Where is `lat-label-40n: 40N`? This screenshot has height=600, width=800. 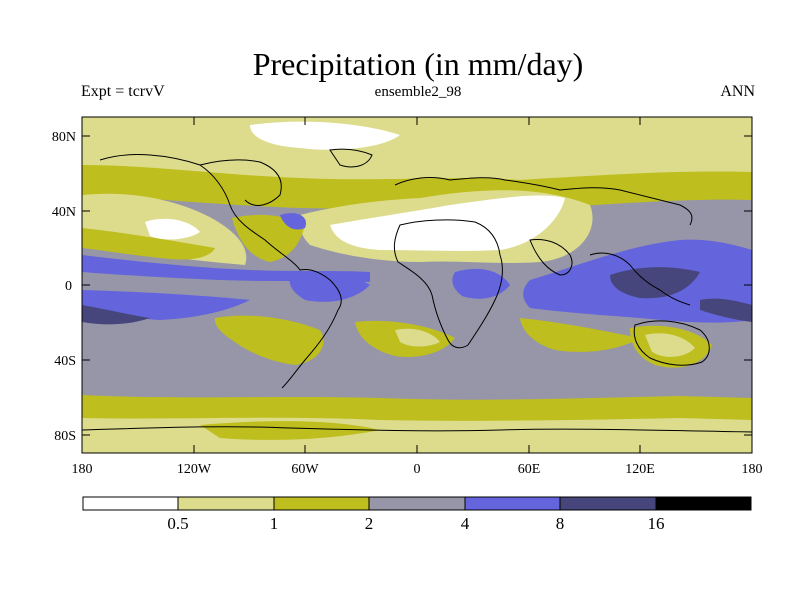 lat-label-40n: 40N is located at coordinates (64, 212).